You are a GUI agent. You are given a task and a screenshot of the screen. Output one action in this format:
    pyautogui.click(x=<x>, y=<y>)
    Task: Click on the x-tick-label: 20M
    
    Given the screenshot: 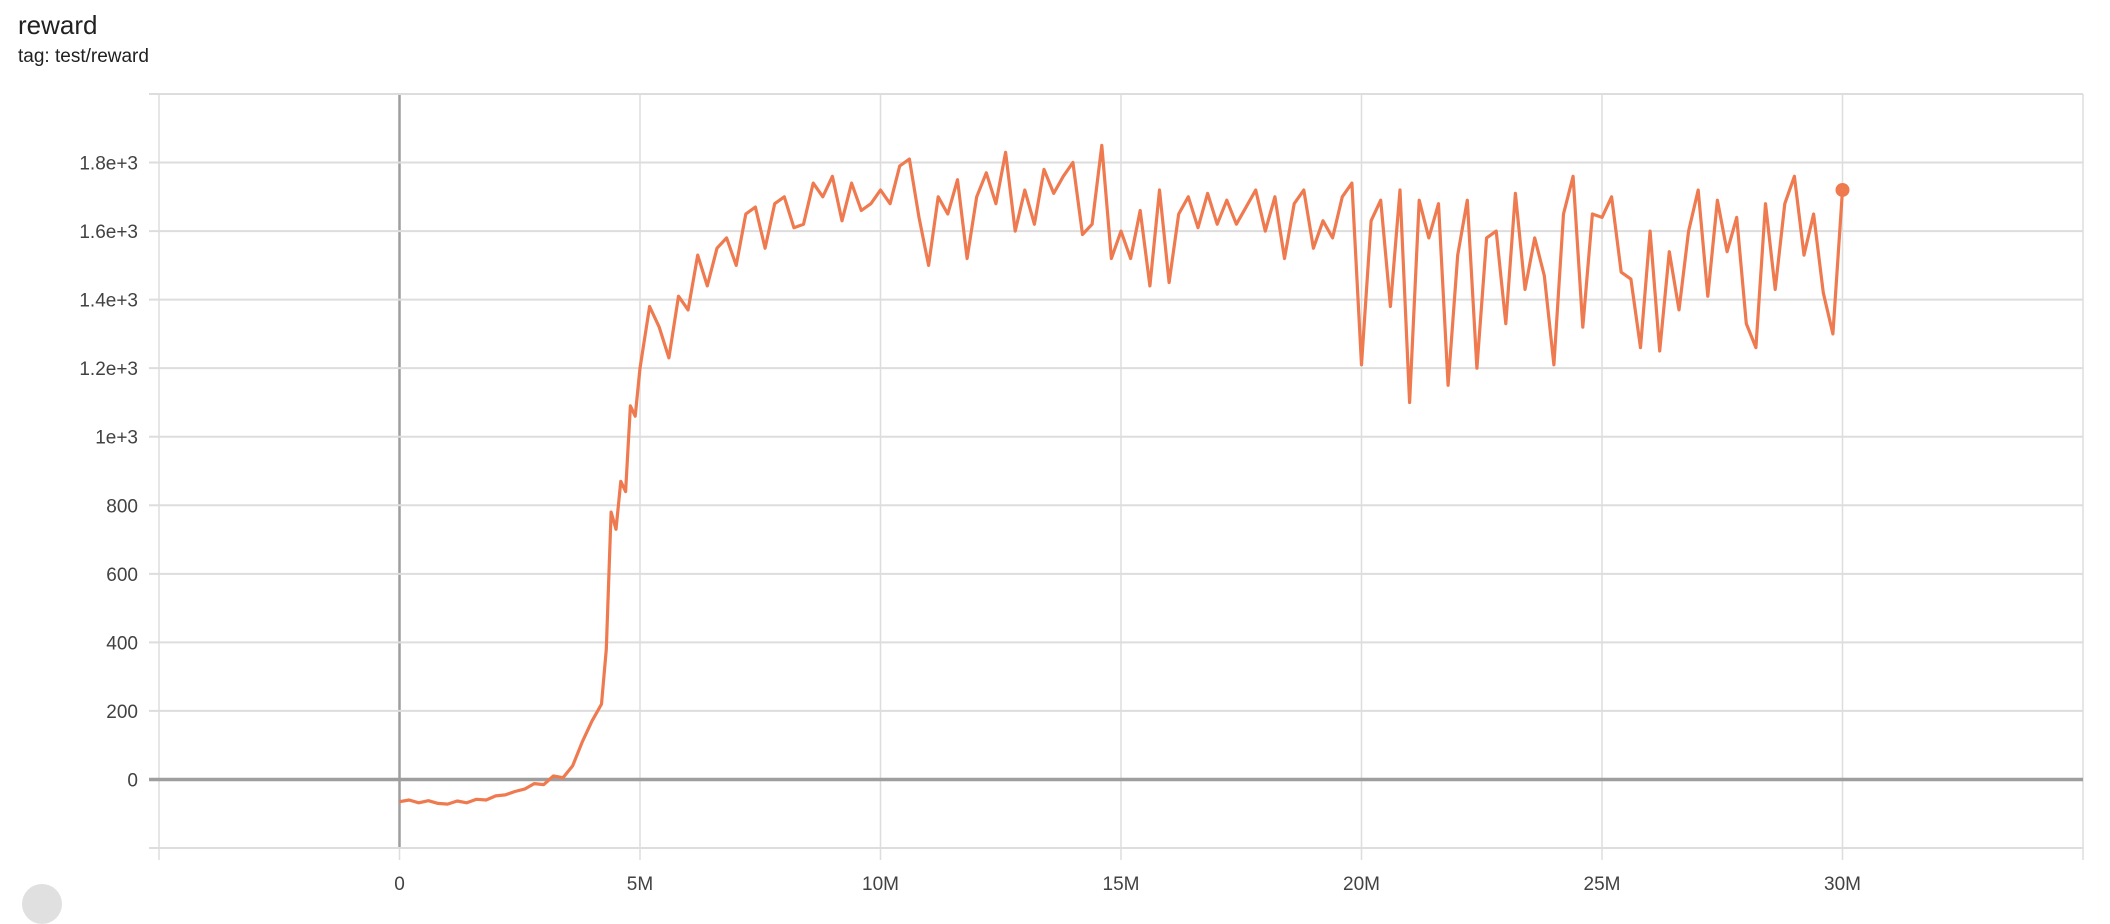 What is the action you would take?
    pyautogui.click(x=1361, y=884)
    